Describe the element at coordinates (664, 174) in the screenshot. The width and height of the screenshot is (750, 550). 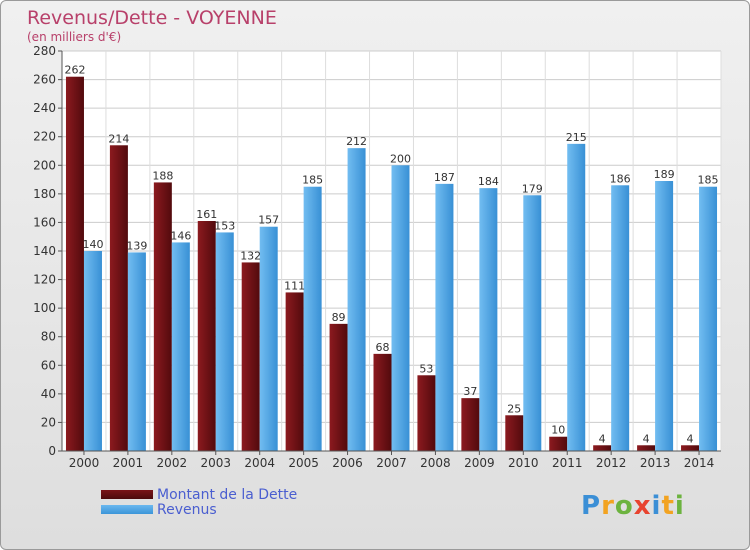
I see `data-label-revenue: 189` at that location.